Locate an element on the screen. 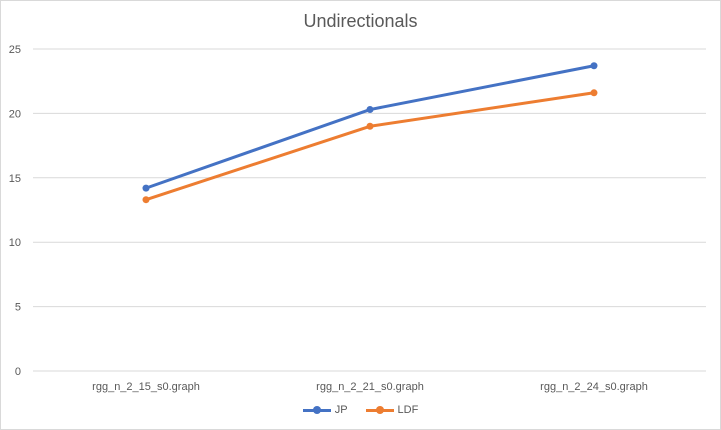 This screenshot has width=721, height=430. legend-item-ldf: LDF is located at coordinates (392, 410).